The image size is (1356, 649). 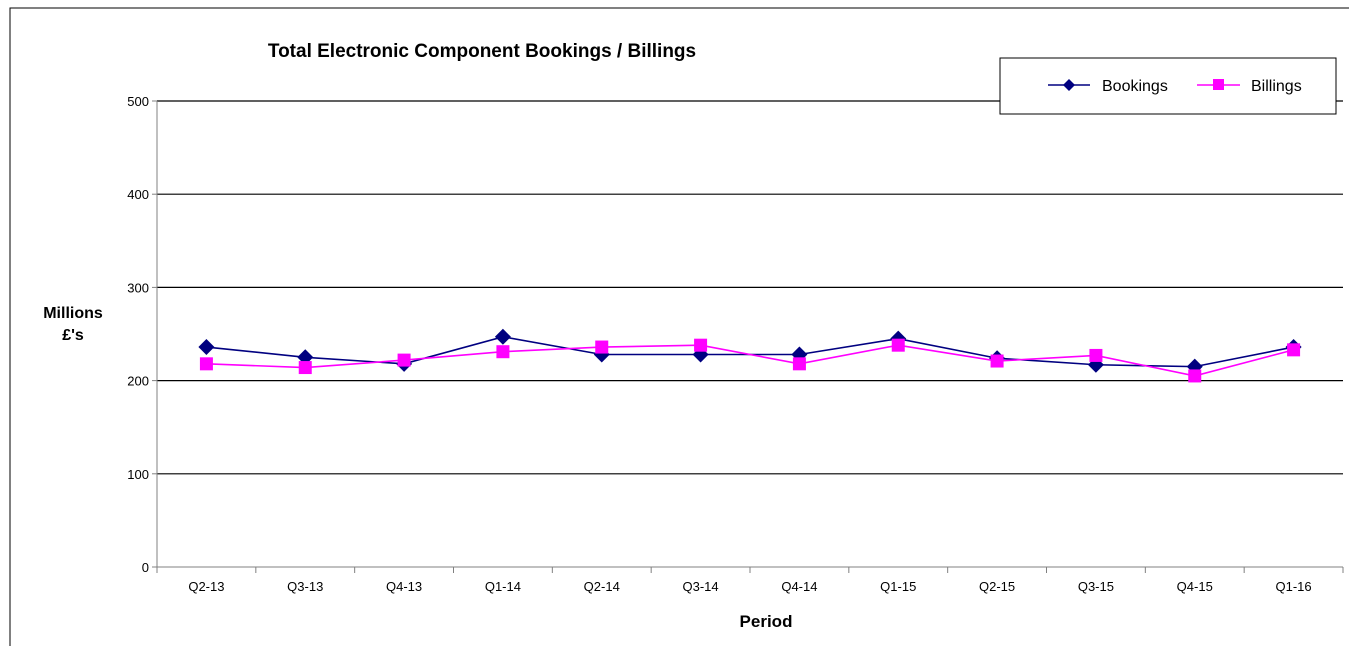 I want to click on legend-billings-square-icon, so click(x=1218, y=84).